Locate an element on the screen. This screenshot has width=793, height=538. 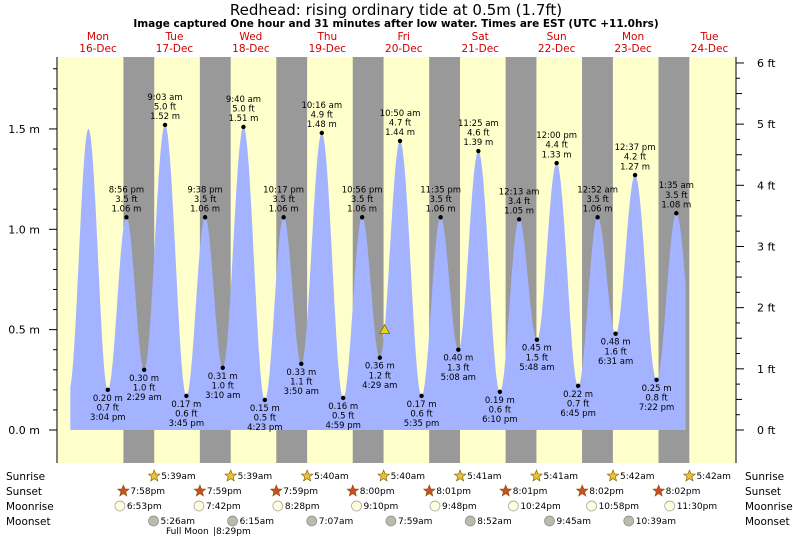
tide-label: 10:56 pm is located at coordinates (362, 190).